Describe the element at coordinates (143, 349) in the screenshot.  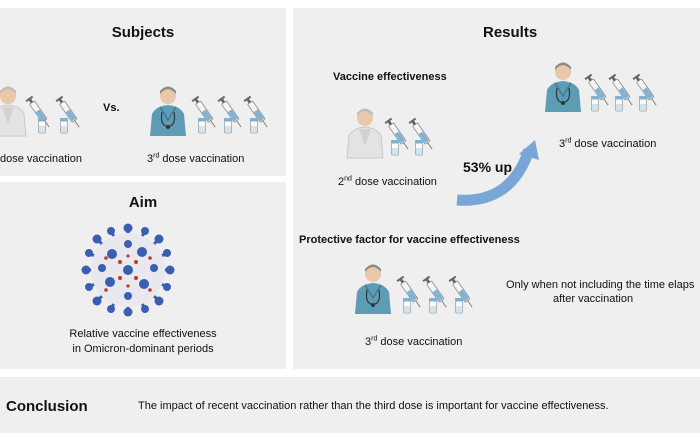
I see `aim-line-2: in Omicron-dominant periods` at that location.